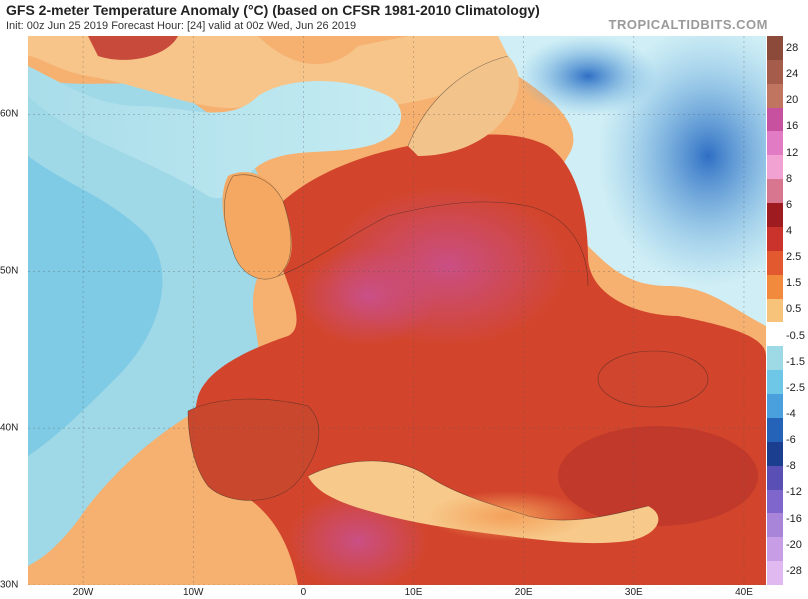 The height and width of the screenshot is (599, 808). Describe the element at coordinates (792, 48) in the screenshot. I see `color-scale-label: 28` at that location.